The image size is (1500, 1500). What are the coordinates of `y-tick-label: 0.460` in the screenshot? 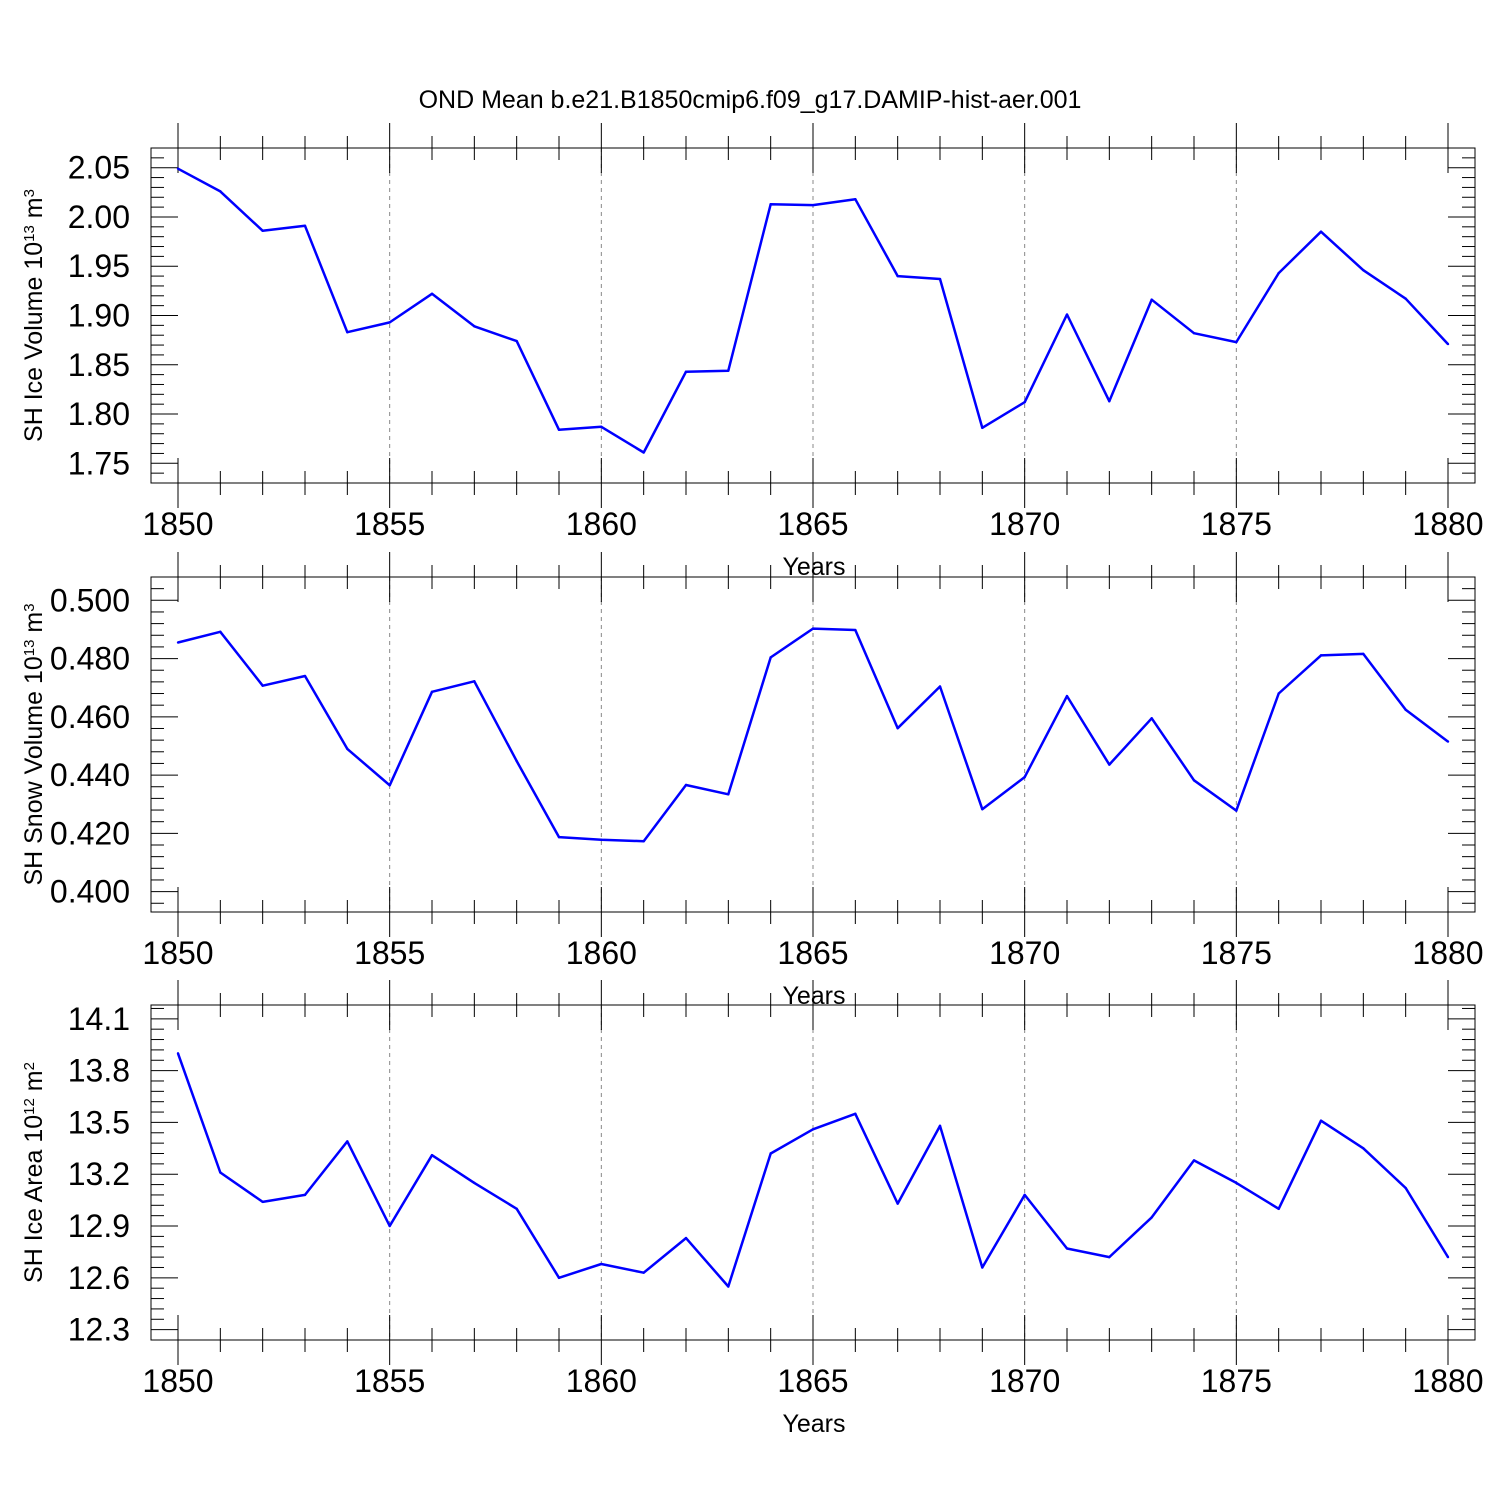 It's located at (90, 717).